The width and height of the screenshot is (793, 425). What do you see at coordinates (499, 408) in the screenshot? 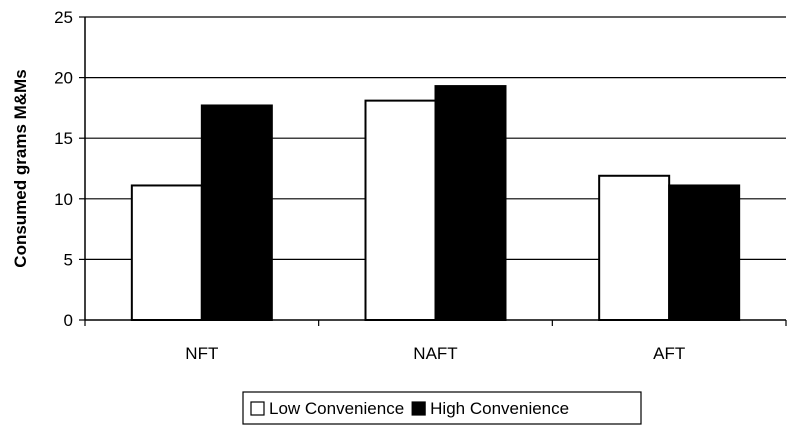
I see `legend-label: High Convenience` at bounding box center [499, 408].